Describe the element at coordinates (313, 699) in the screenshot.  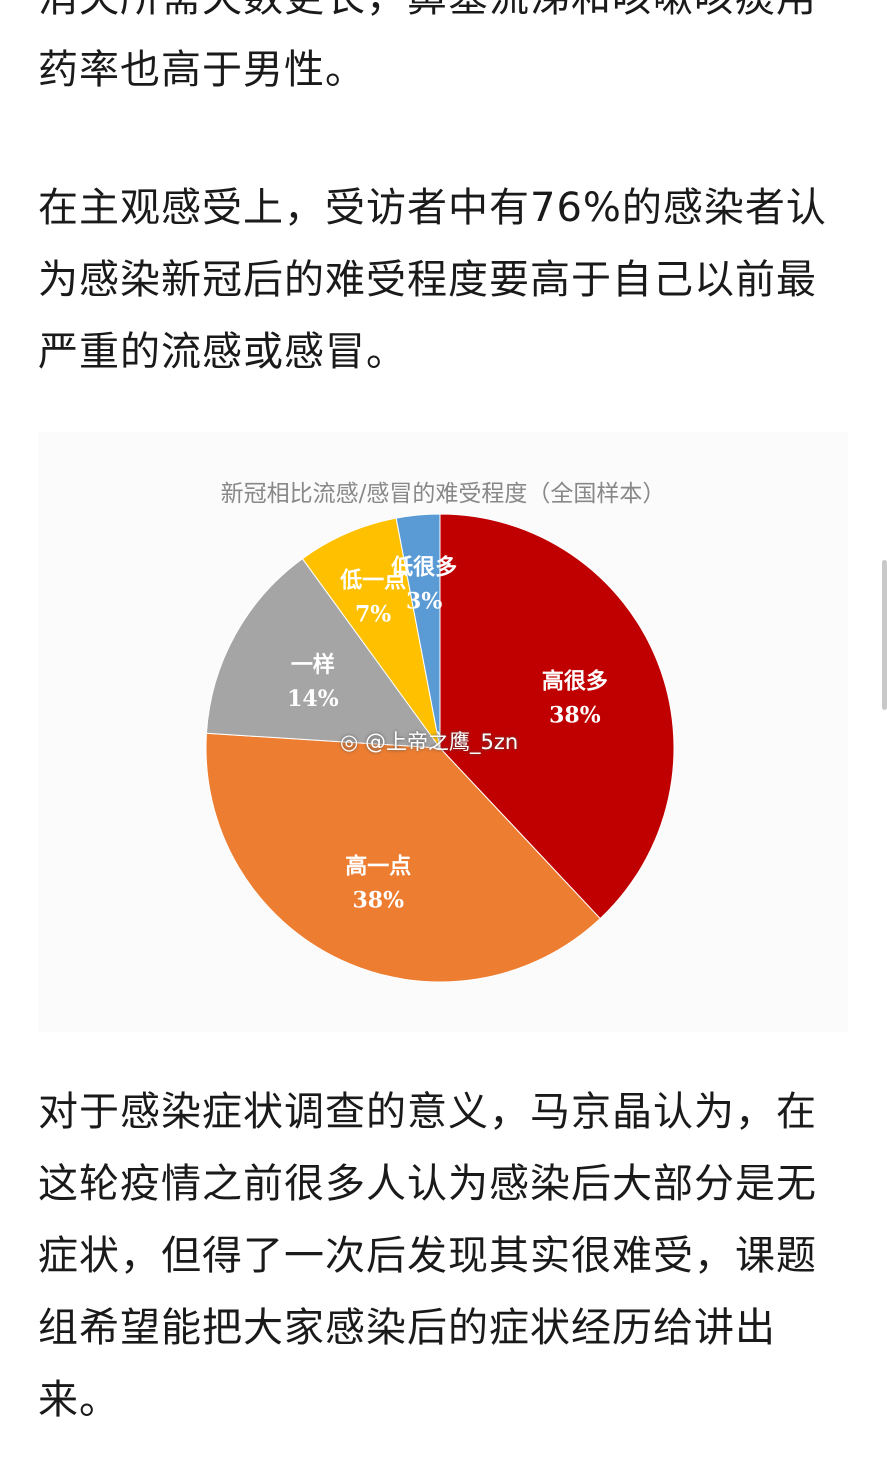
I see `slice-value-label: 14%` at that location.